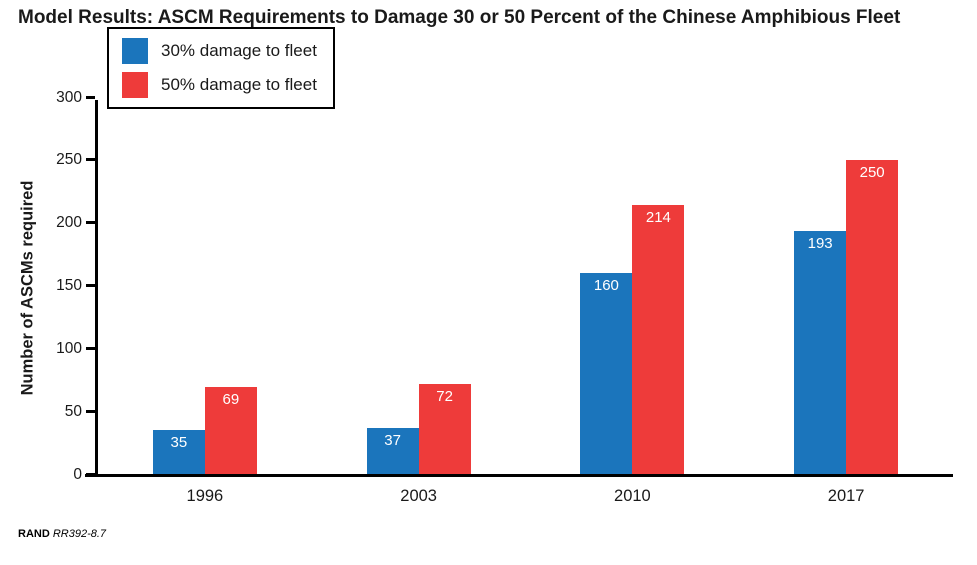 Image resolution: width=977 pixels, height=565 pixels. I want to click on legend-row: 50% damage to fleet, so click(219, 85).